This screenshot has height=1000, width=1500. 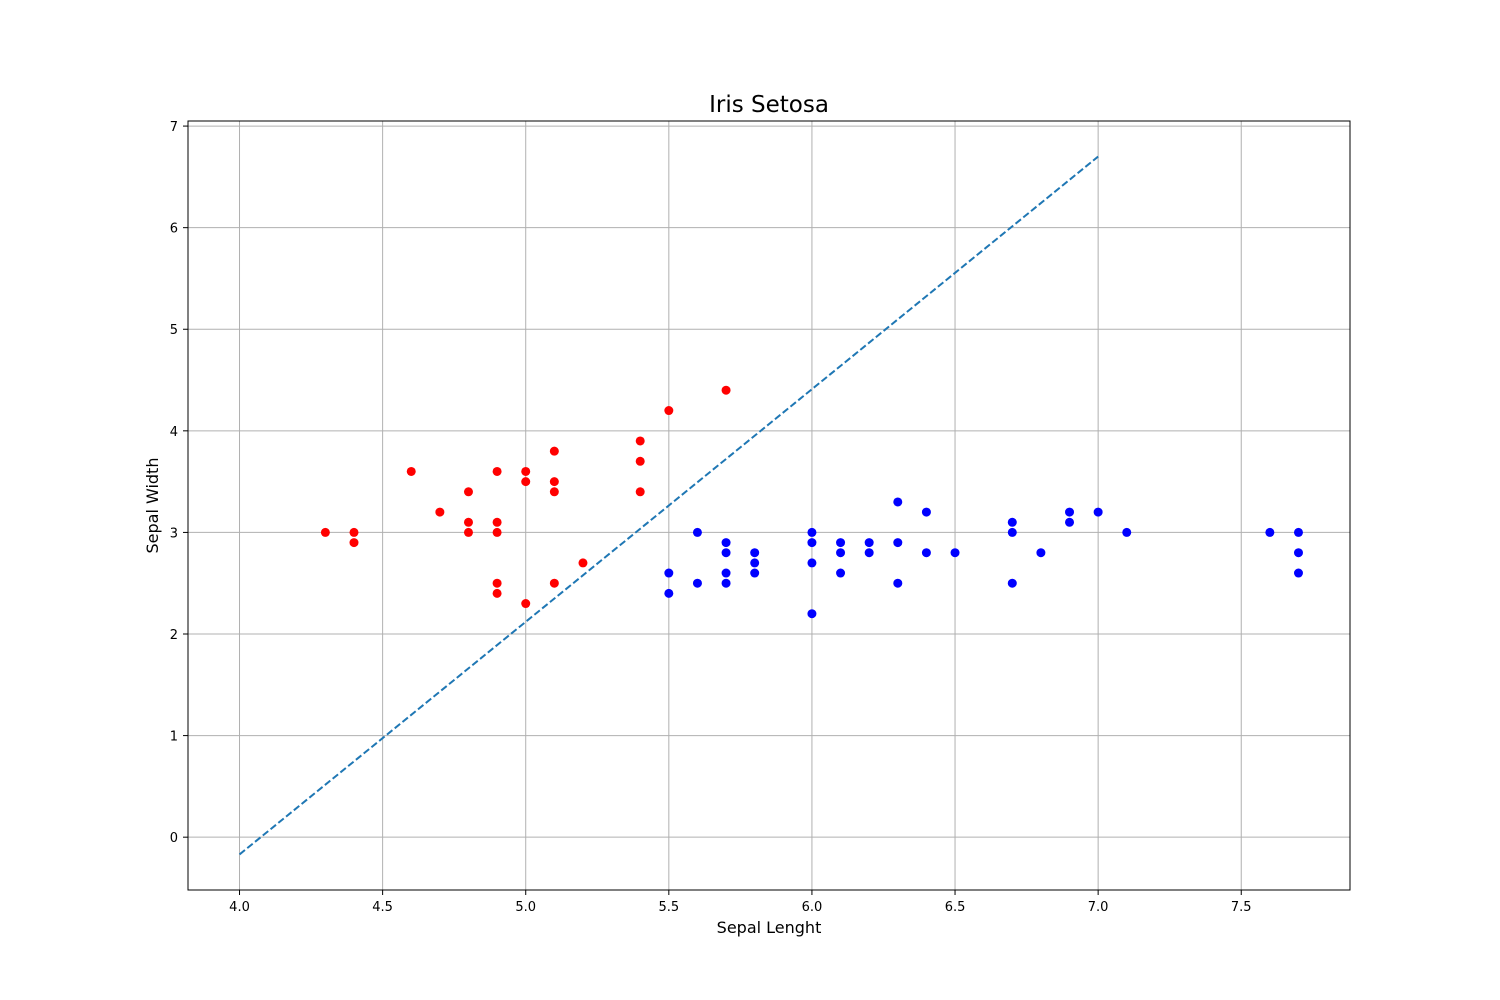 I want to click on x-tick-label: 7.5, so click(x=1241, y=907).